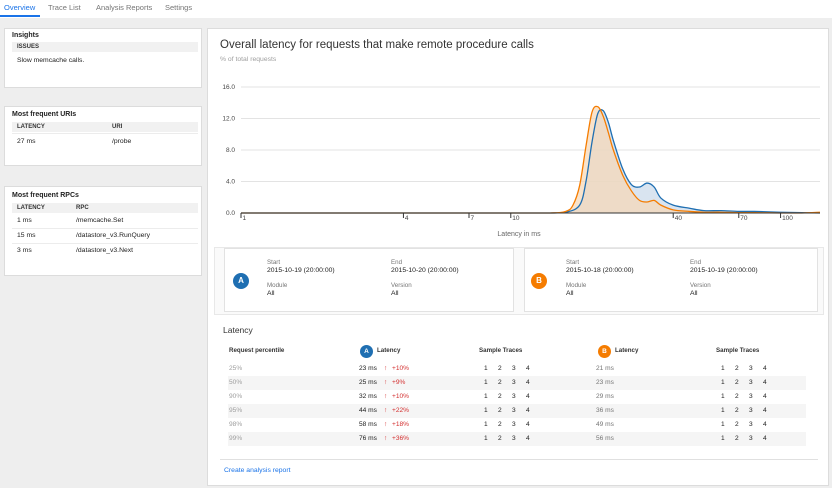  What do you see at coordinates (179, 7) in the screenshot?
I see `tab-settings: Settings` at bounding box center [179, 7].